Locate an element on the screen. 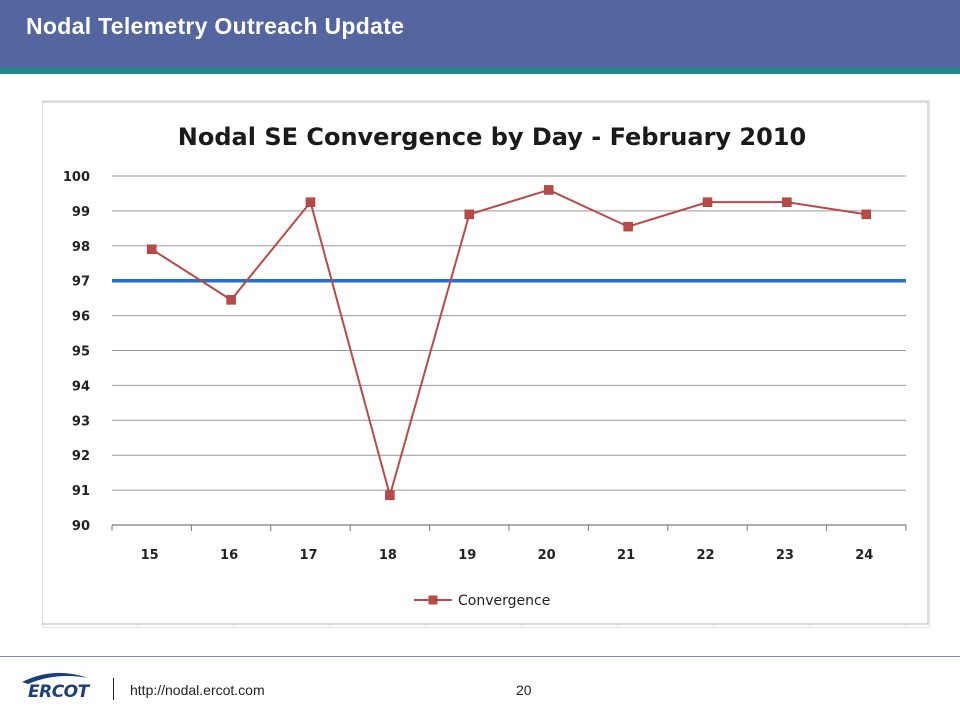 This screenshot has height=720, width=960. page-number: 20 is located at coordinates (524, 690).